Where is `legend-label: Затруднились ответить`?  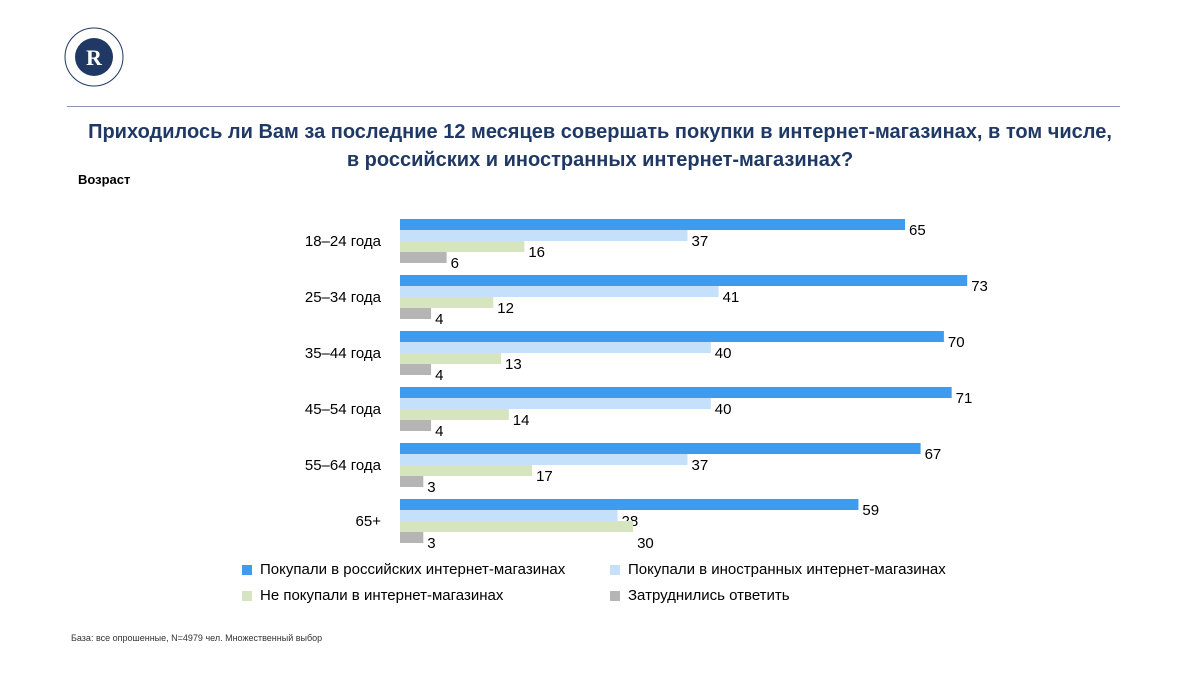
legend-label: Затруднились ответить is located at coordinates (709, 595).